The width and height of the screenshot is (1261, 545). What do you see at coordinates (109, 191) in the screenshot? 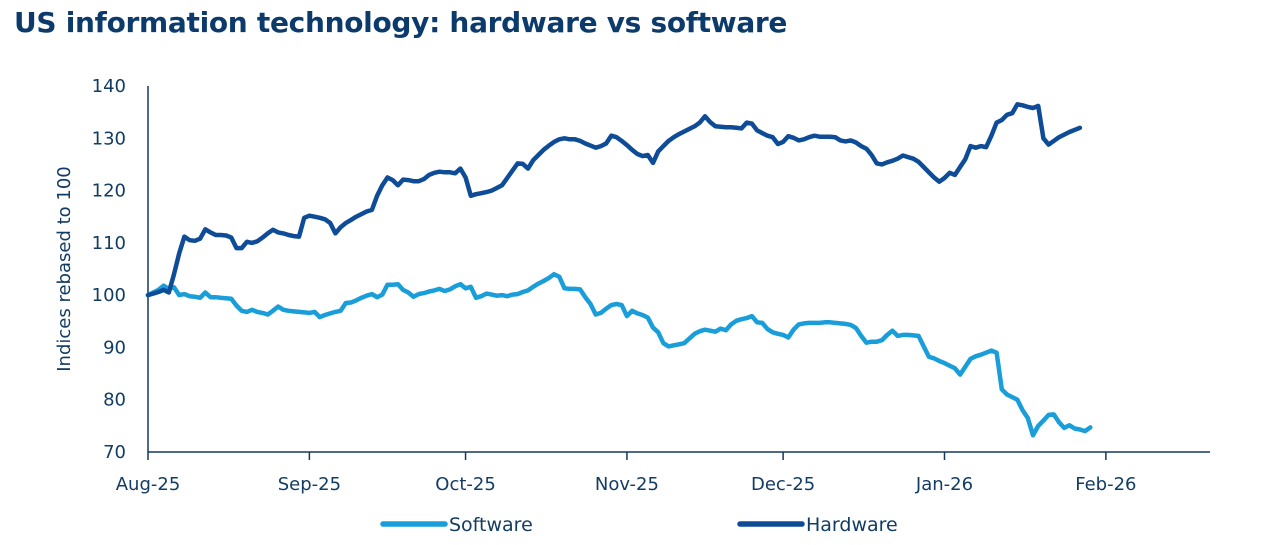
I see `y-tick-label: 120` at bounding box center [109, 191].